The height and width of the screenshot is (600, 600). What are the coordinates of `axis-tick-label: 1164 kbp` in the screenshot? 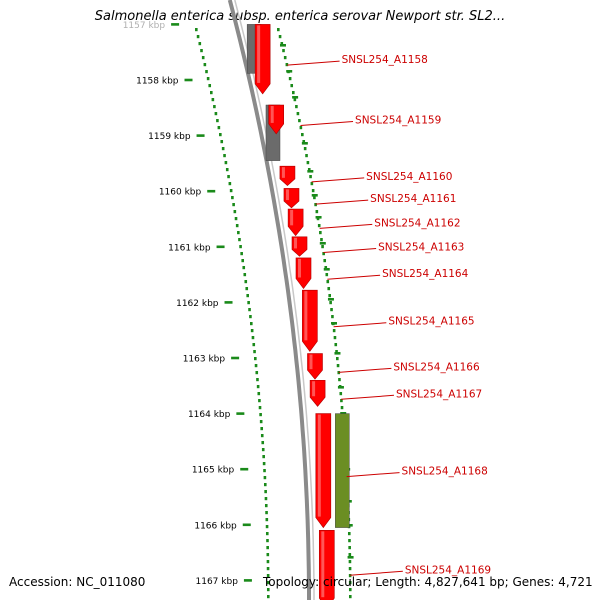 It's located at (209, 415).